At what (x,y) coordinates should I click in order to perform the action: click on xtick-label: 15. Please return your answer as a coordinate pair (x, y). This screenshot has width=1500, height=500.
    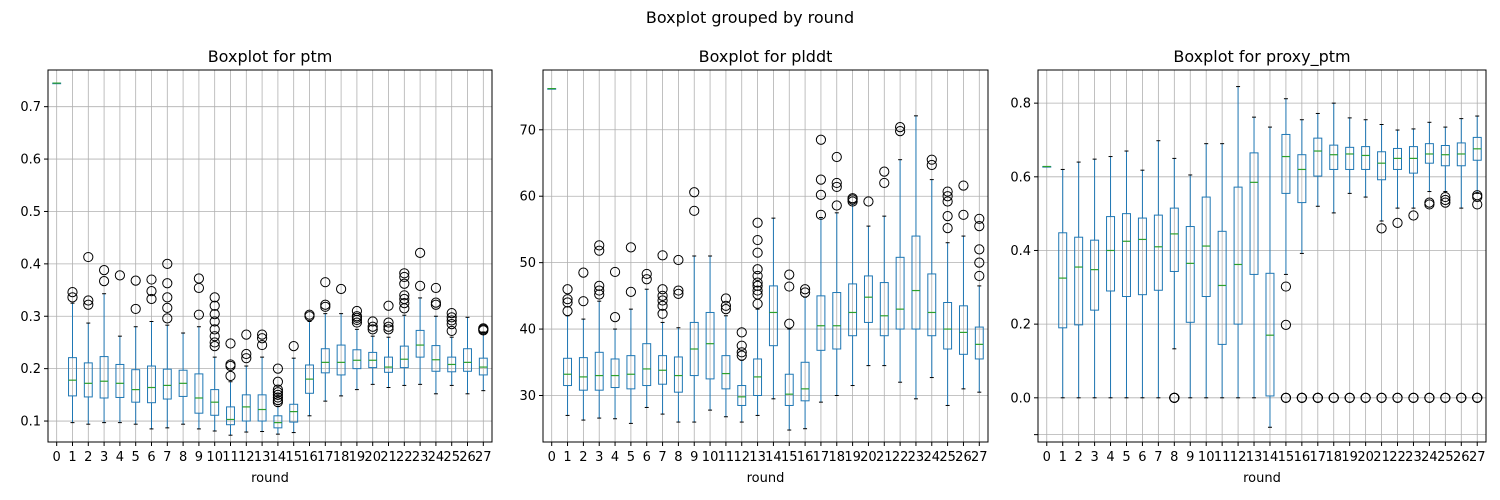
    Looking at the image, I should click on (1286, 457).